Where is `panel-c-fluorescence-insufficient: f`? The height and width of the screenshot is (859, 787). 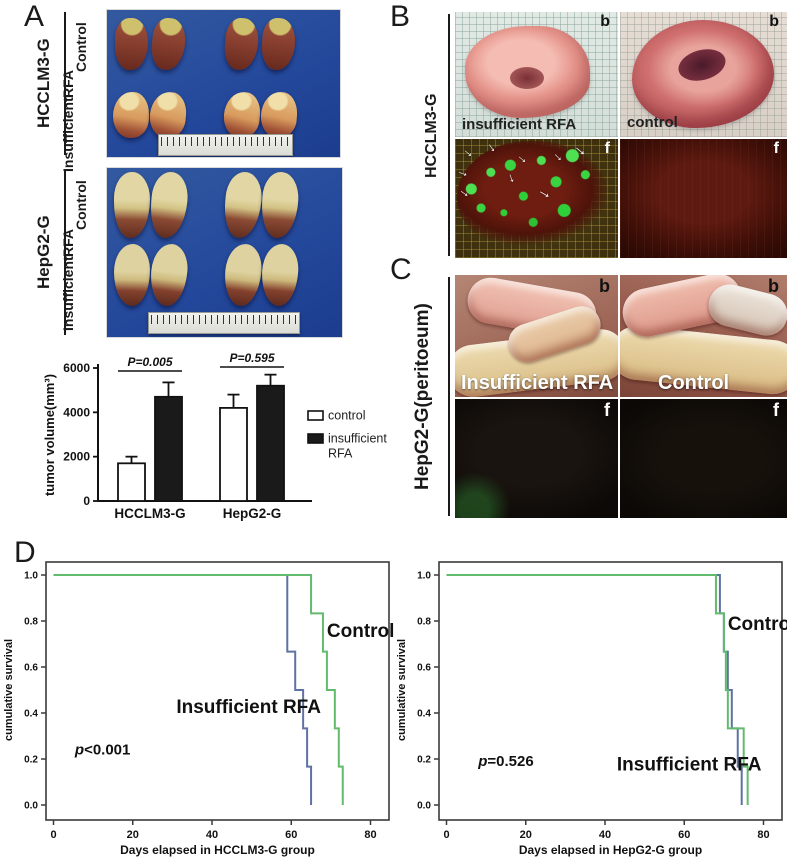
panel-c-fluorescence-insufficient: f is located at coordinates (536, 458).